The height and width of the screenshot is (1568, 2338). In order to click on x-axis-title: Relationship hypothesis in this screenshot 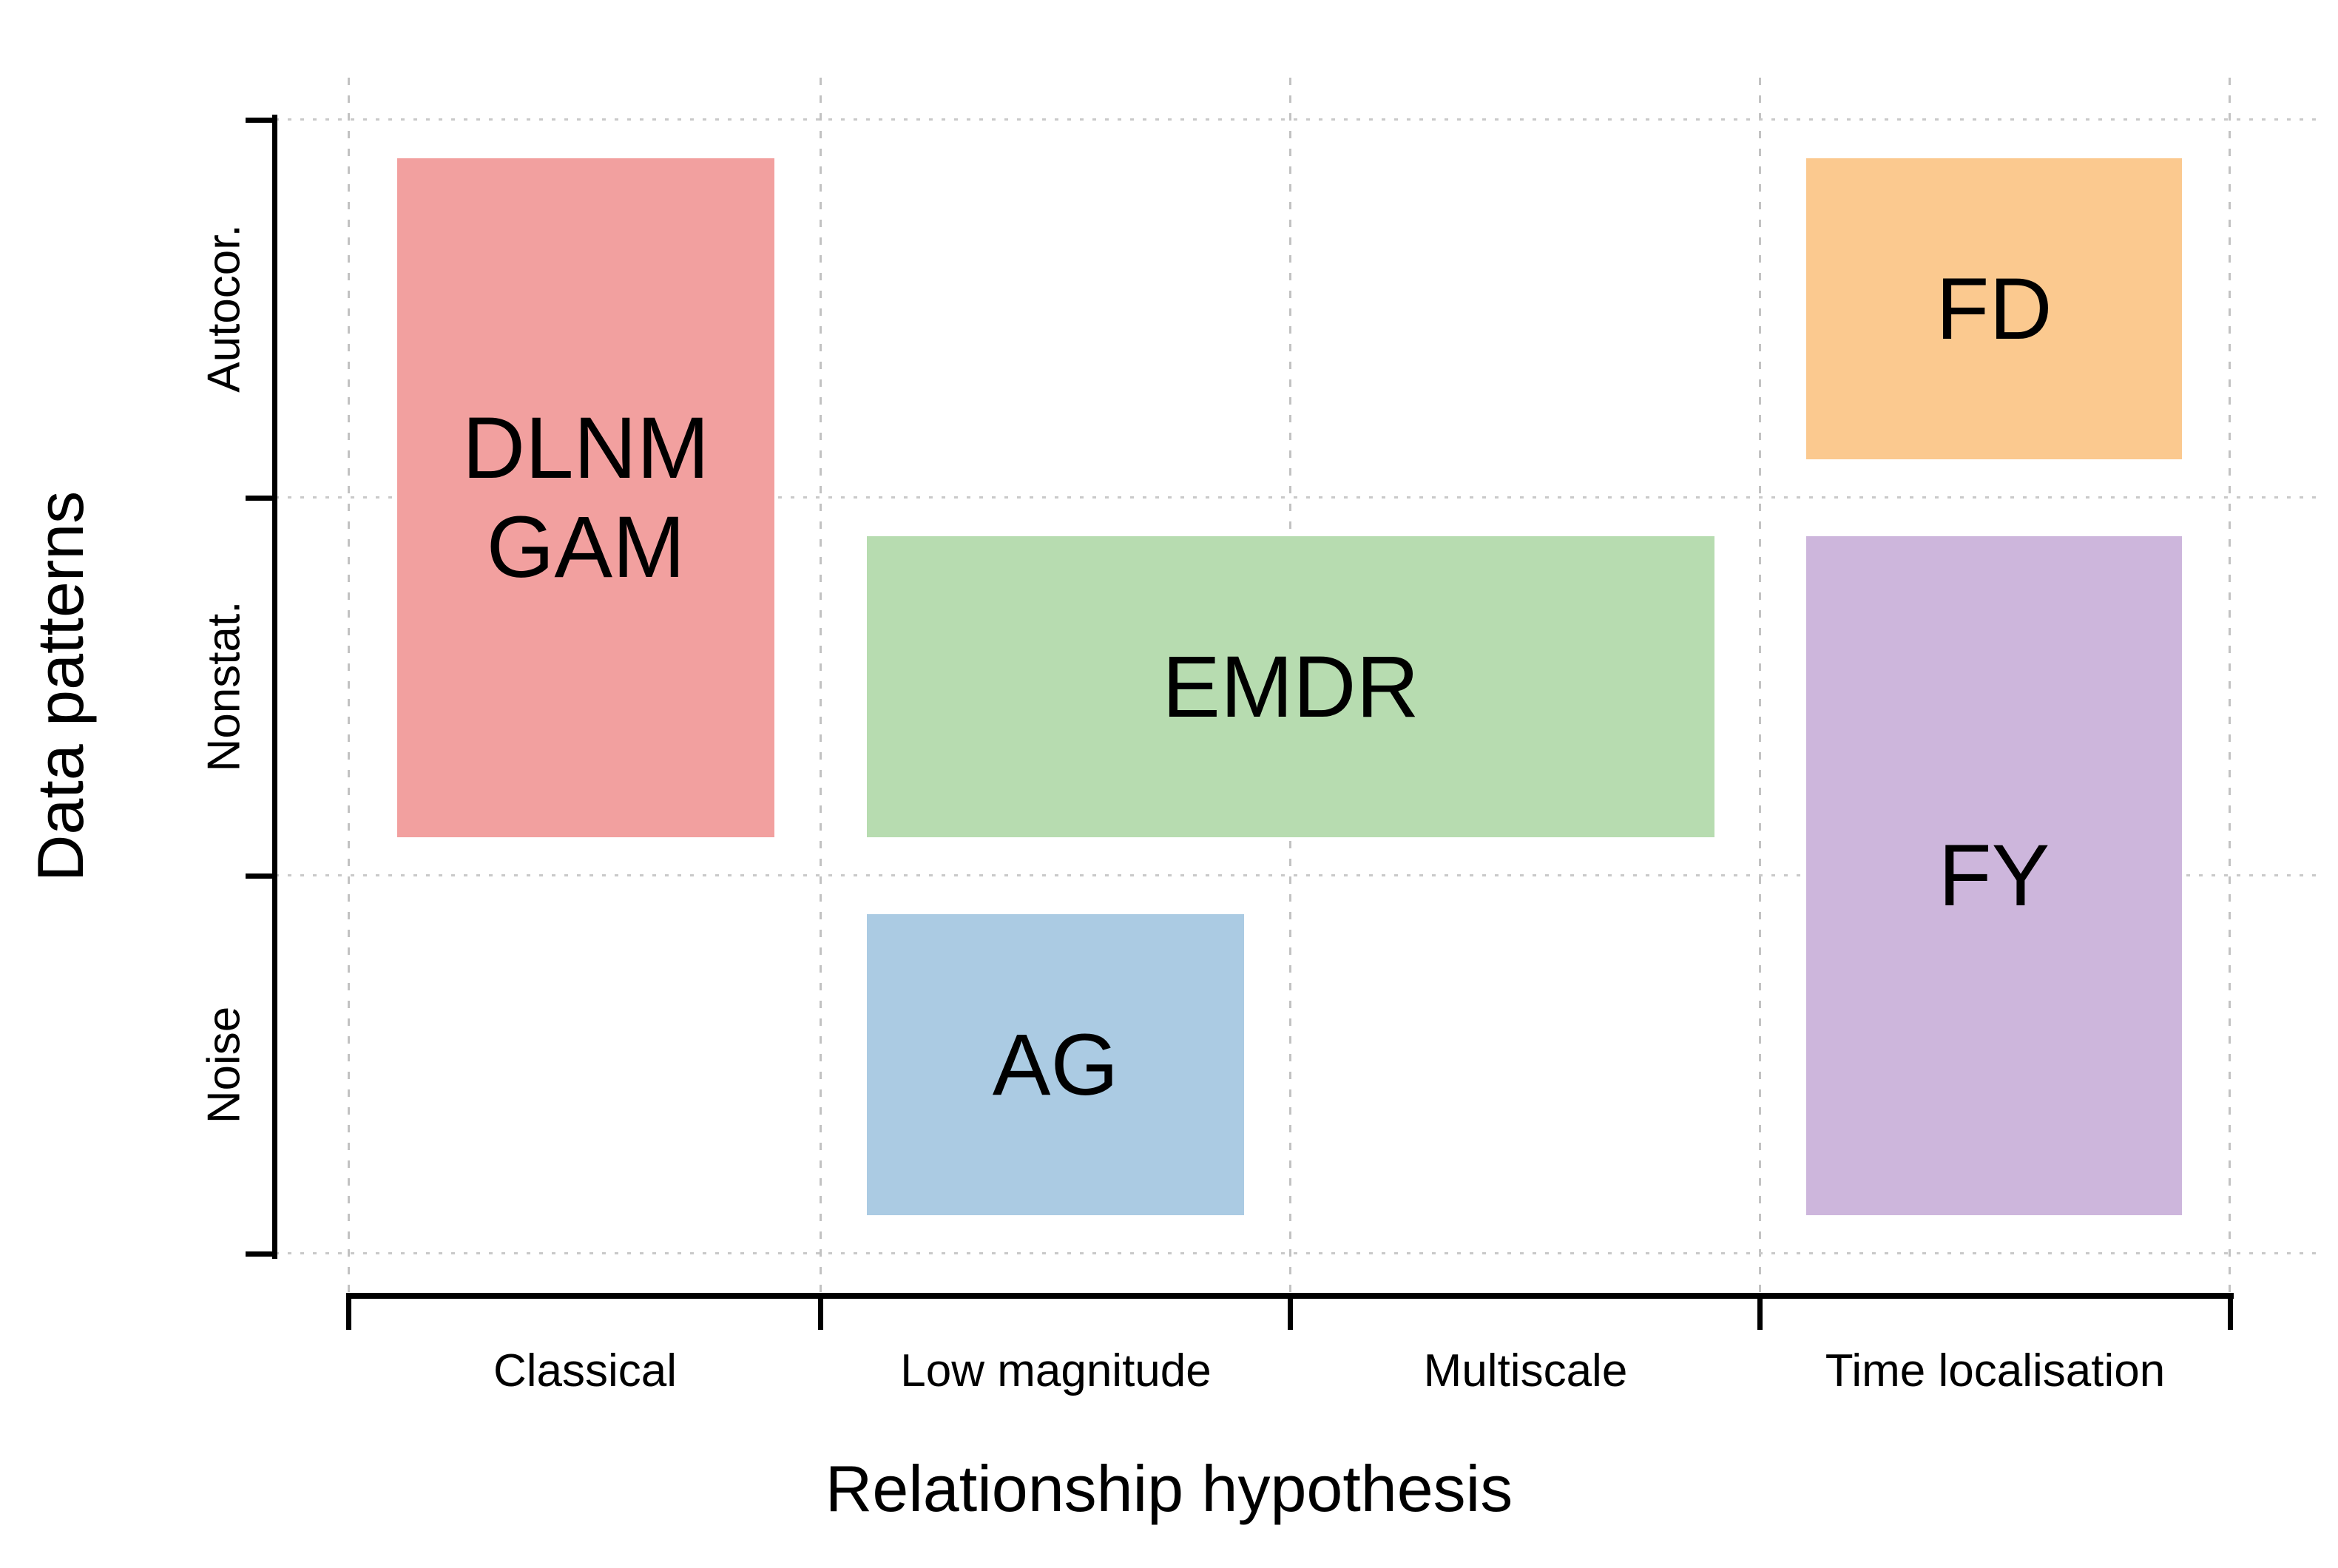, I will do `click(1169, 1488)`.